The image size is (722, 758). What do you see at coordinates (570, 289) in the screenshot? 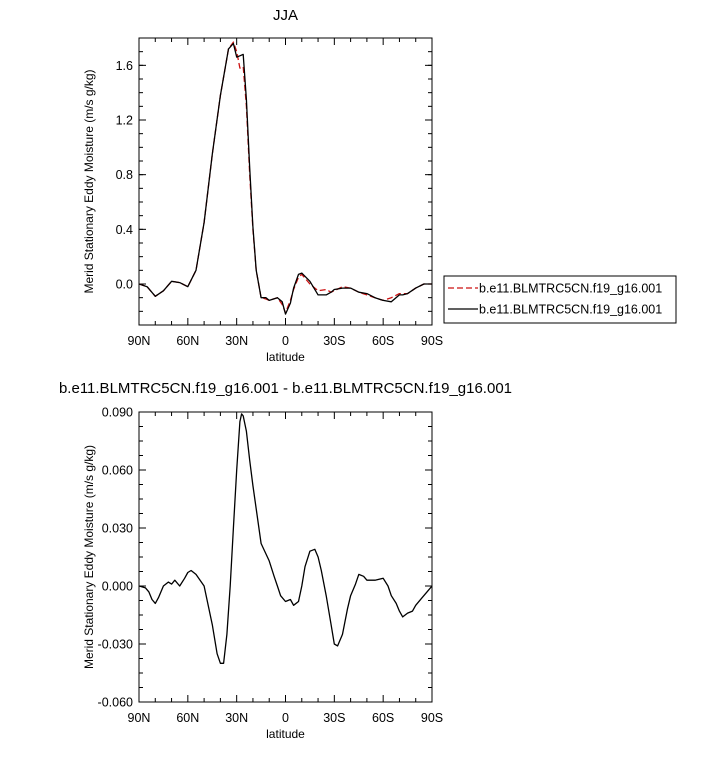
I see `legend-label-0: b.e11.BLMTRC5CN.f19_g16.001` at bounding box center [570, 289].